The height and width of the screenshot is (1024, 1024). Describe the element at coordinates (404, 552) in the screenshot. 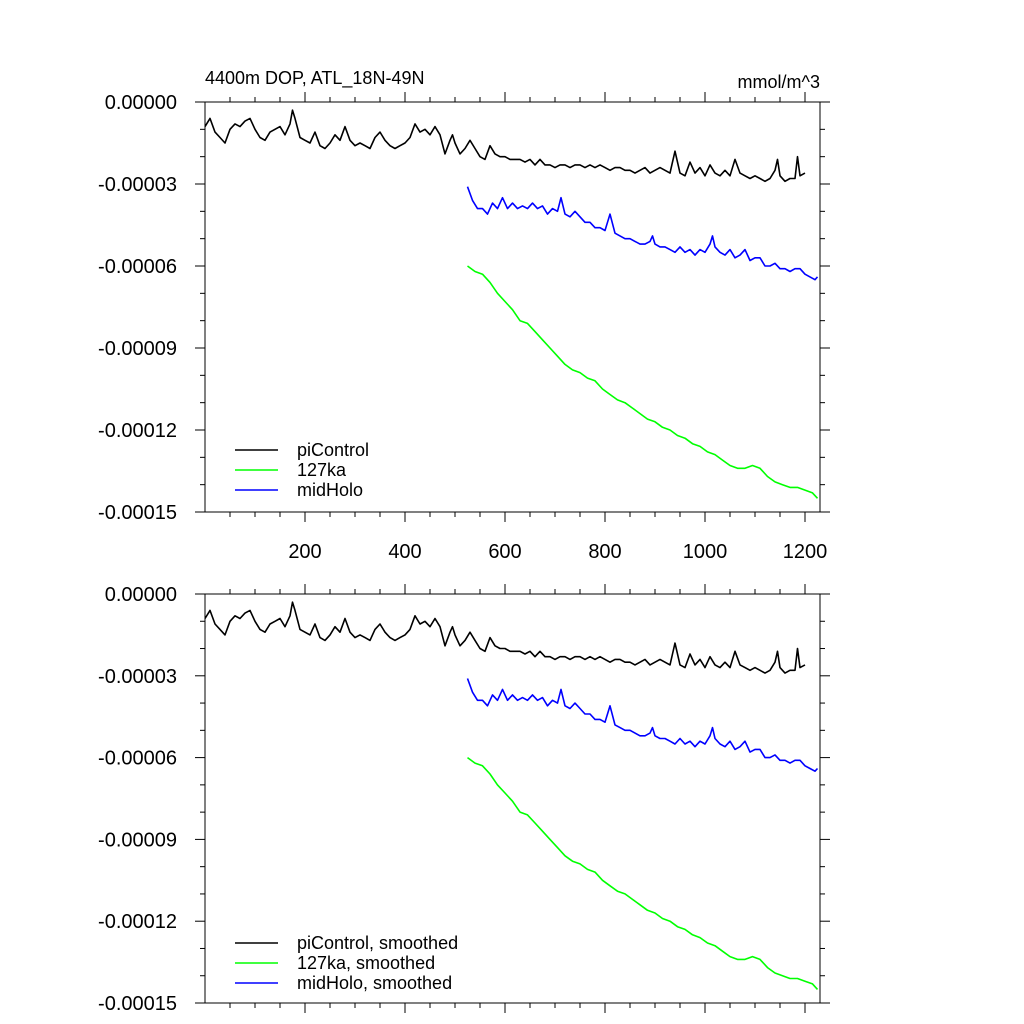

I see `x-tick-label: 400` at that location.